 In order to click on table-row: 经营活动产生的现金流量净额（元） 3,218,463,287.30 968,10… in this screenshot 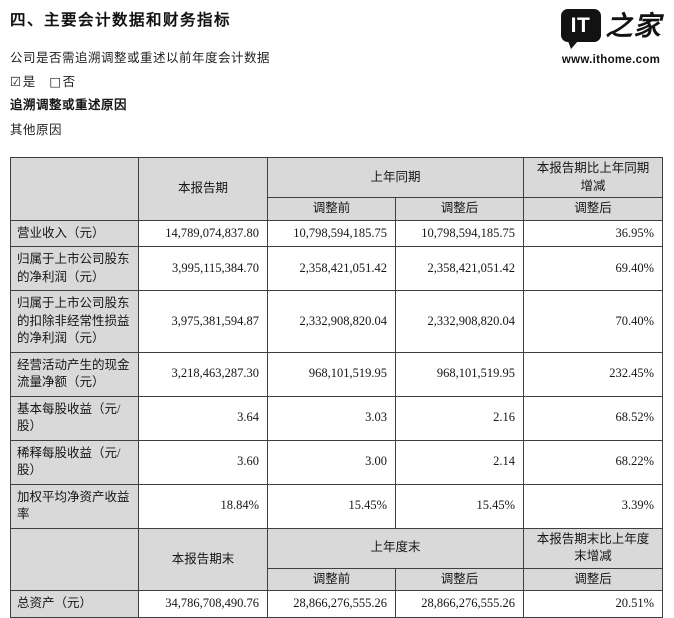, I will do `click(337, 374)`.